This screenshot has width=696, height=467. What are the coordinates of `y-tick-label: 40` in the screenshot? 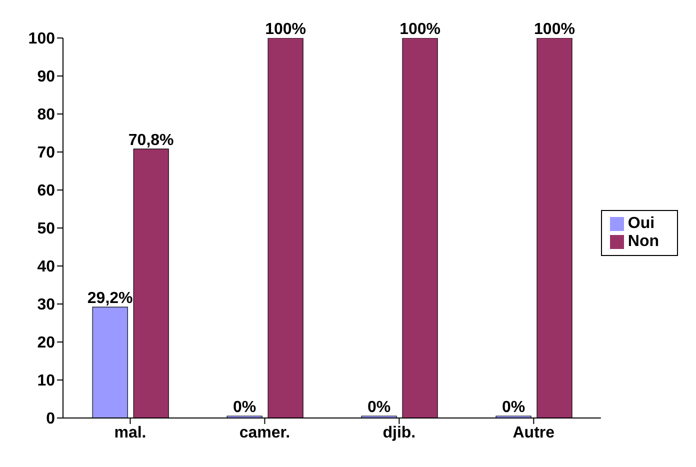 It's located at (46, 267).